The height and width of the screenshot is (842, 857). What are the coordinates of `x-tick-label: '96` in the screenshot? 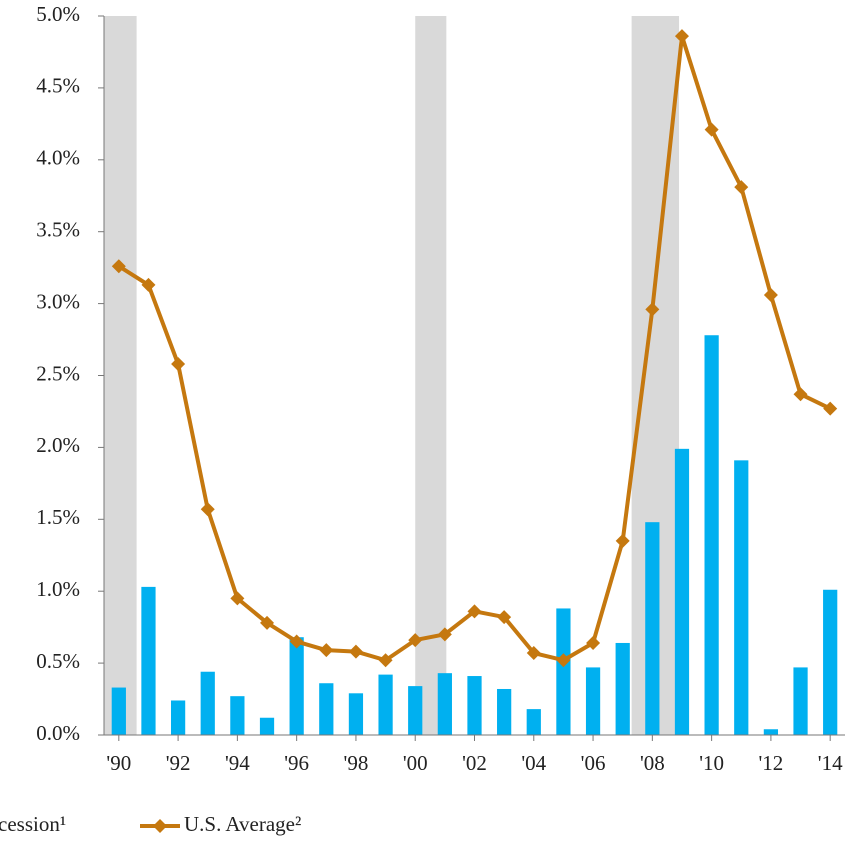 It's located at (296, 763).